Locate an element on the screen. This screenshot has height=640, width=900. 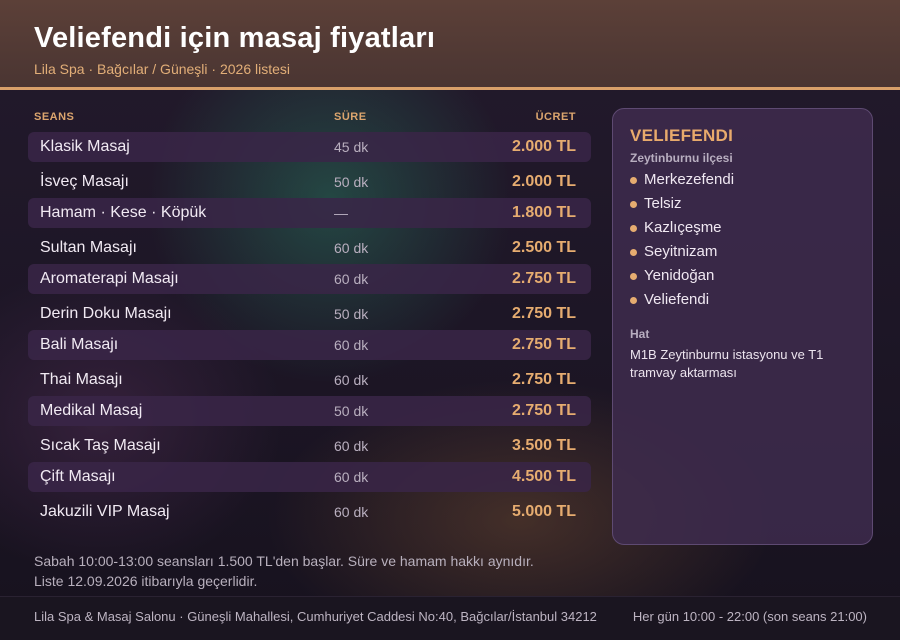
column-header-duration: SÜRE is located at coordinates (350, 117).